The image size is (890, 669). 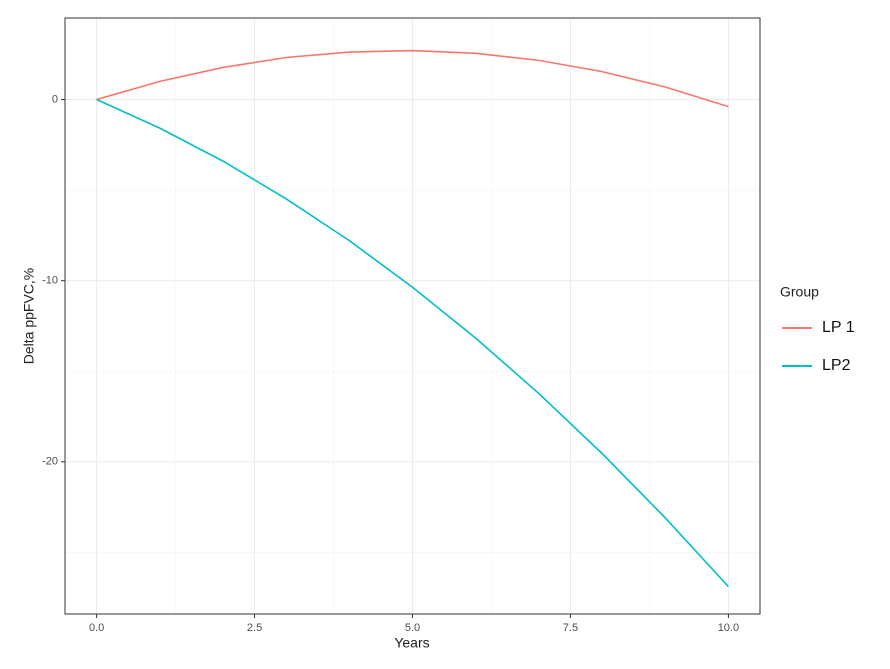 What do you see at coordinates (799, 292) in the screenshot?
I see `legend-title: Group` at bounding box center [799, 292].